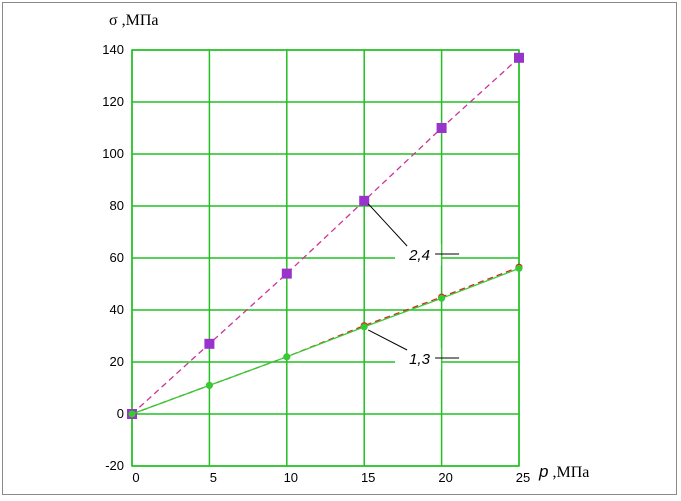  I want to click on y-tick-label: 40, so click(117, 309).